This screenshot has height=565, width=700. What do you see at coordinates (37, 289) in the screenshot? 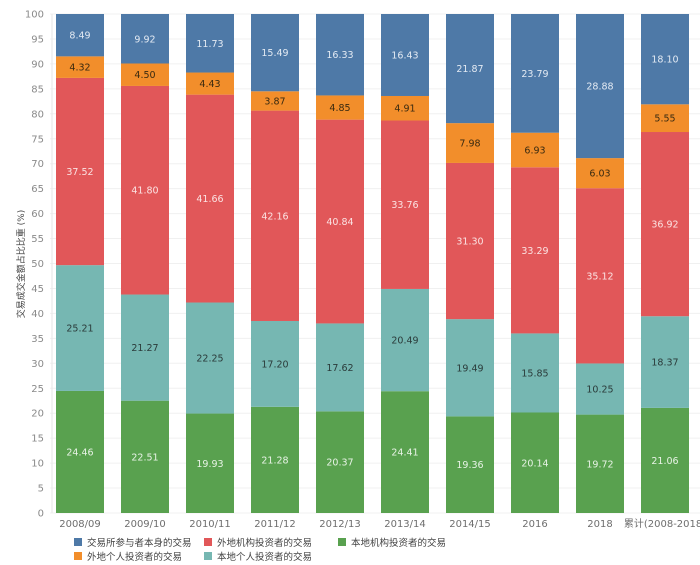
I see `y-tick-label: 45` at bounding box center [37, 289].